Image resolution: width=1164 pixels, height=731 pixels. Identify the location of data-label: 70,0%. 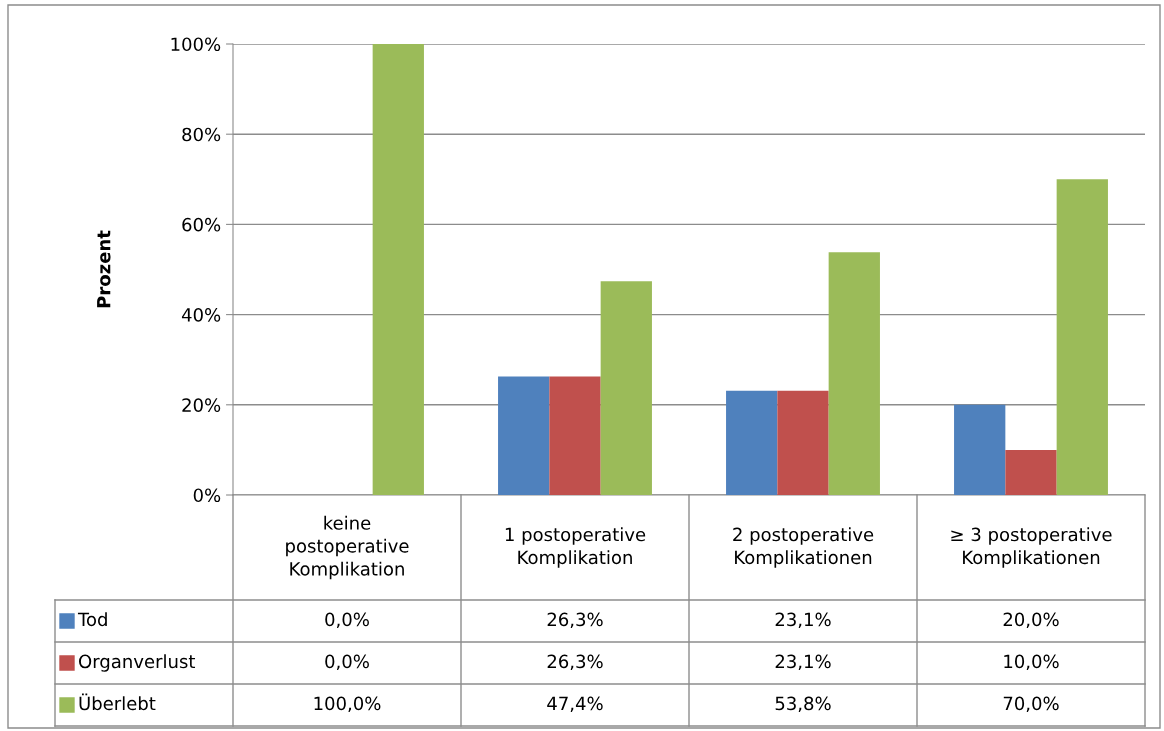
(1031, 704).